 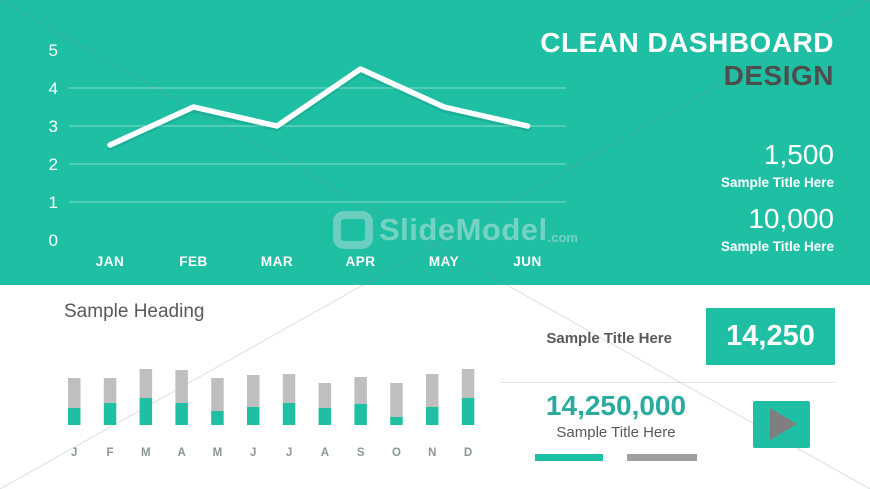 I want to click on slide-title-line1: CLEAN DASHBOARD, so click(x=687, y=42).